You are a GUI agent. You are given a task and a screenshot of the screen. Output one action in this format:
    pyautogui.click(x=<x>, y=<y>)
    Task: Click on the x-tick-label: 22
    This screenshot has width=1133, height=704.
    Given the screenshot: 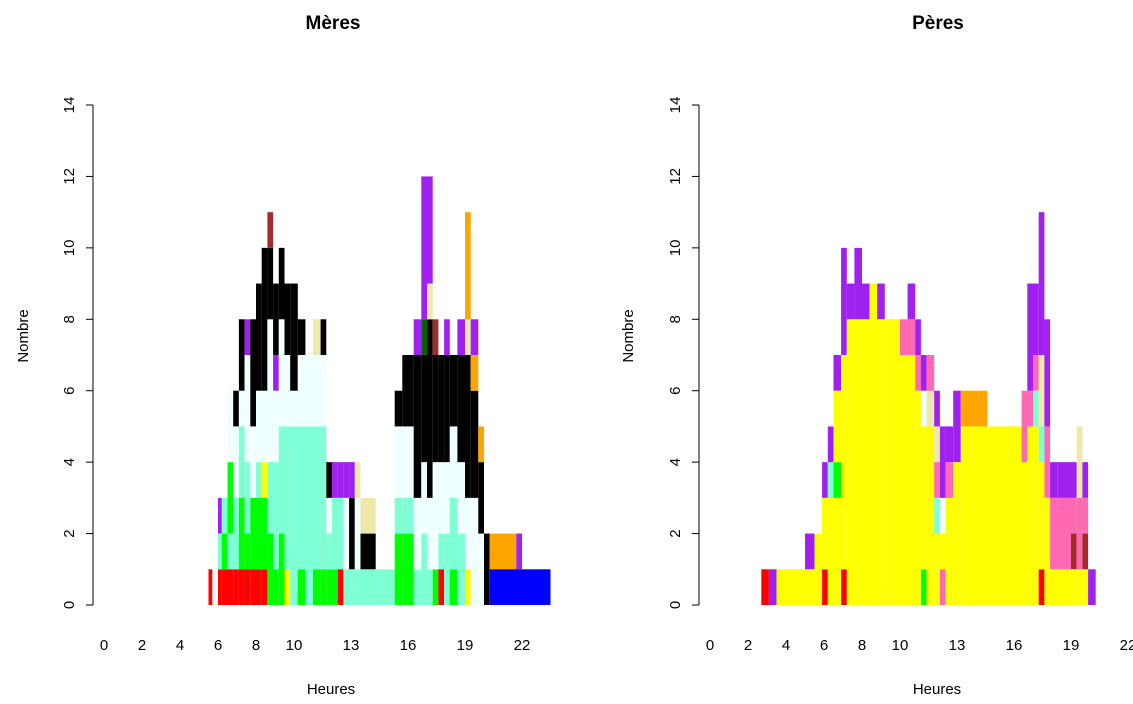 What is the action you would take?
    pyautogui.click(x=1126, y=645)
    